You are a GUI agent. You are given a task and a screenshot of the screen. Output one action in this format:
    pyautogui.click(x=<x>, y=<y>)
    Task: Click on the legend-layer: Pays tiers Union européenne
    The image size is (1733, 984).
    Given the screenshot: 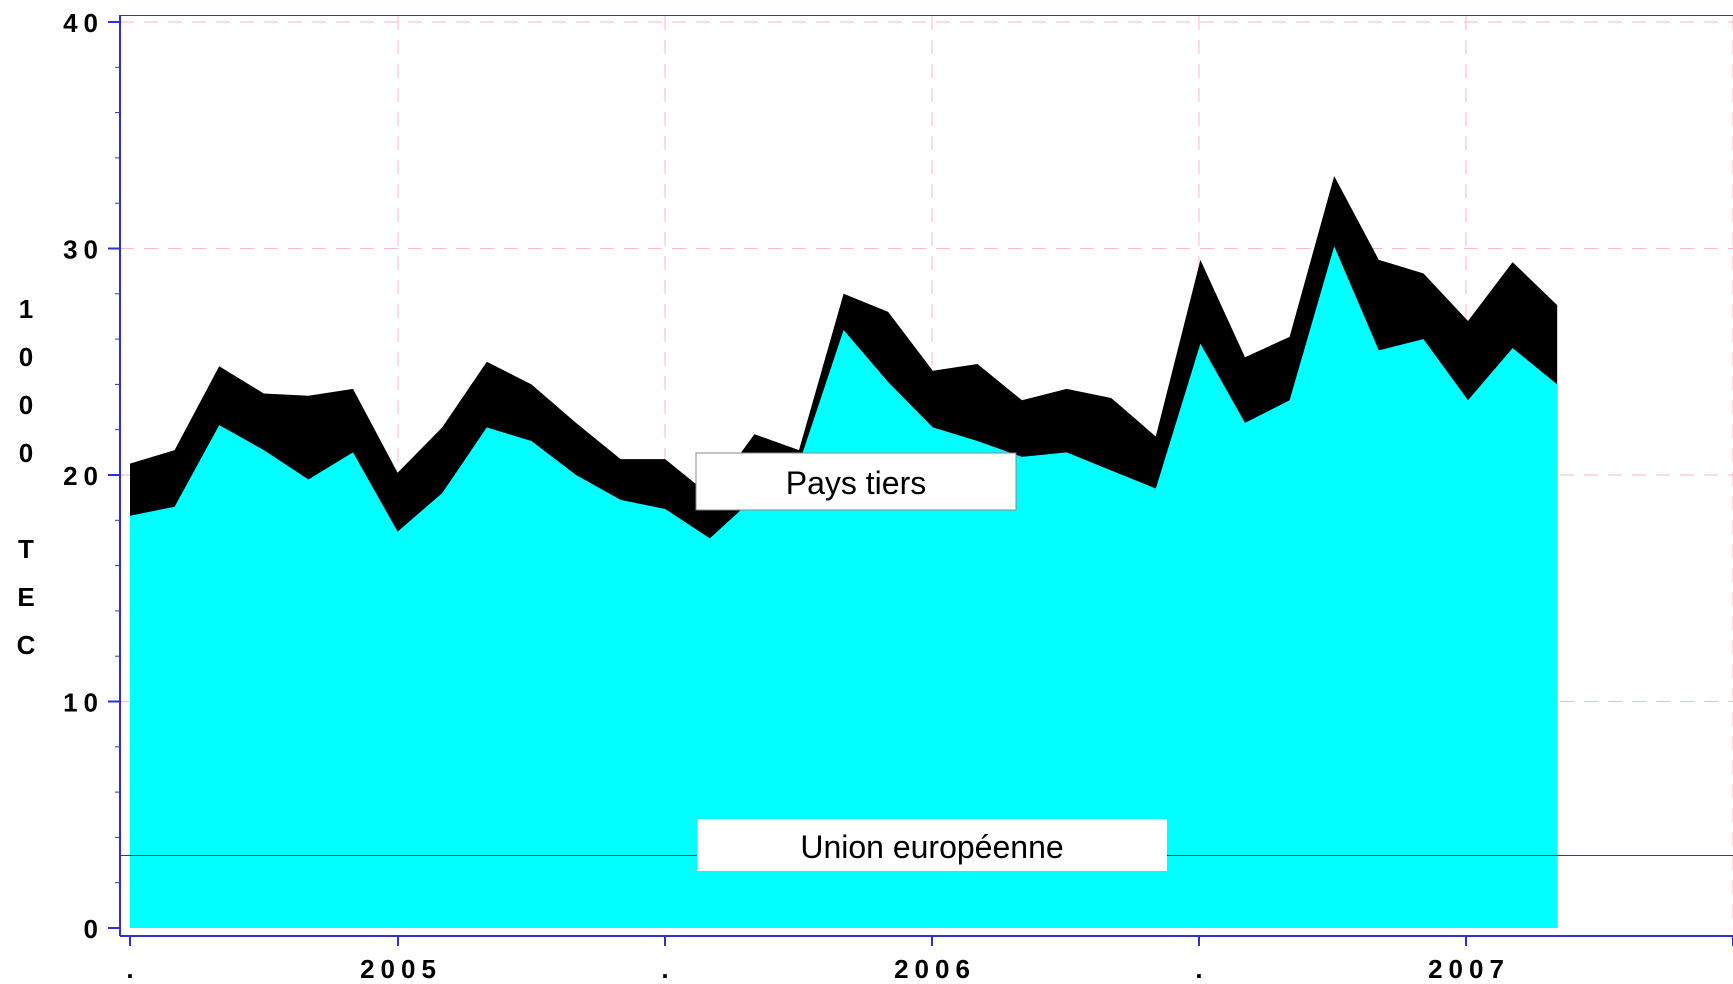 What is the action you would take?
    pyautogui.click(x=931, y=661)
    